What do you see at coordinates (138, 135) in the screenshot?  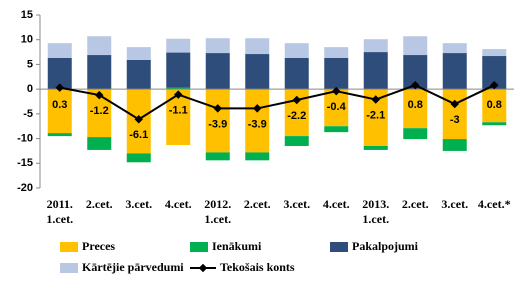 I see `data-label: -6.1` at bounding box center [138, 135].